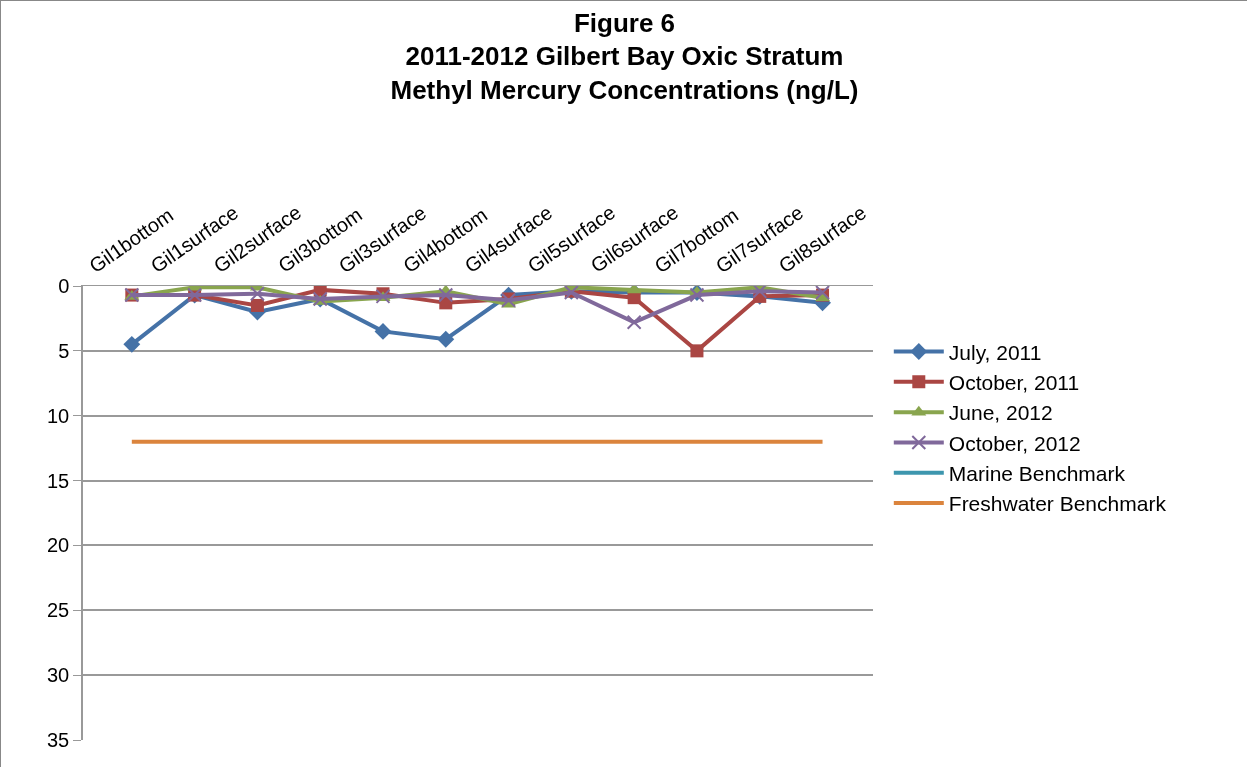  I want to click on y-tick-label: 35, so click(58, 740).